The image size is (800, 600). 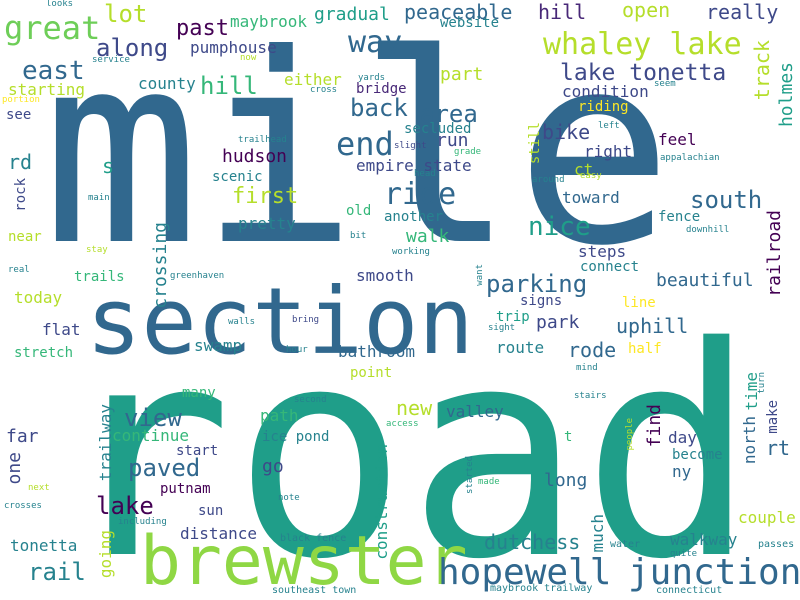 I want to click on word: distance, so click(x=219, y=533).